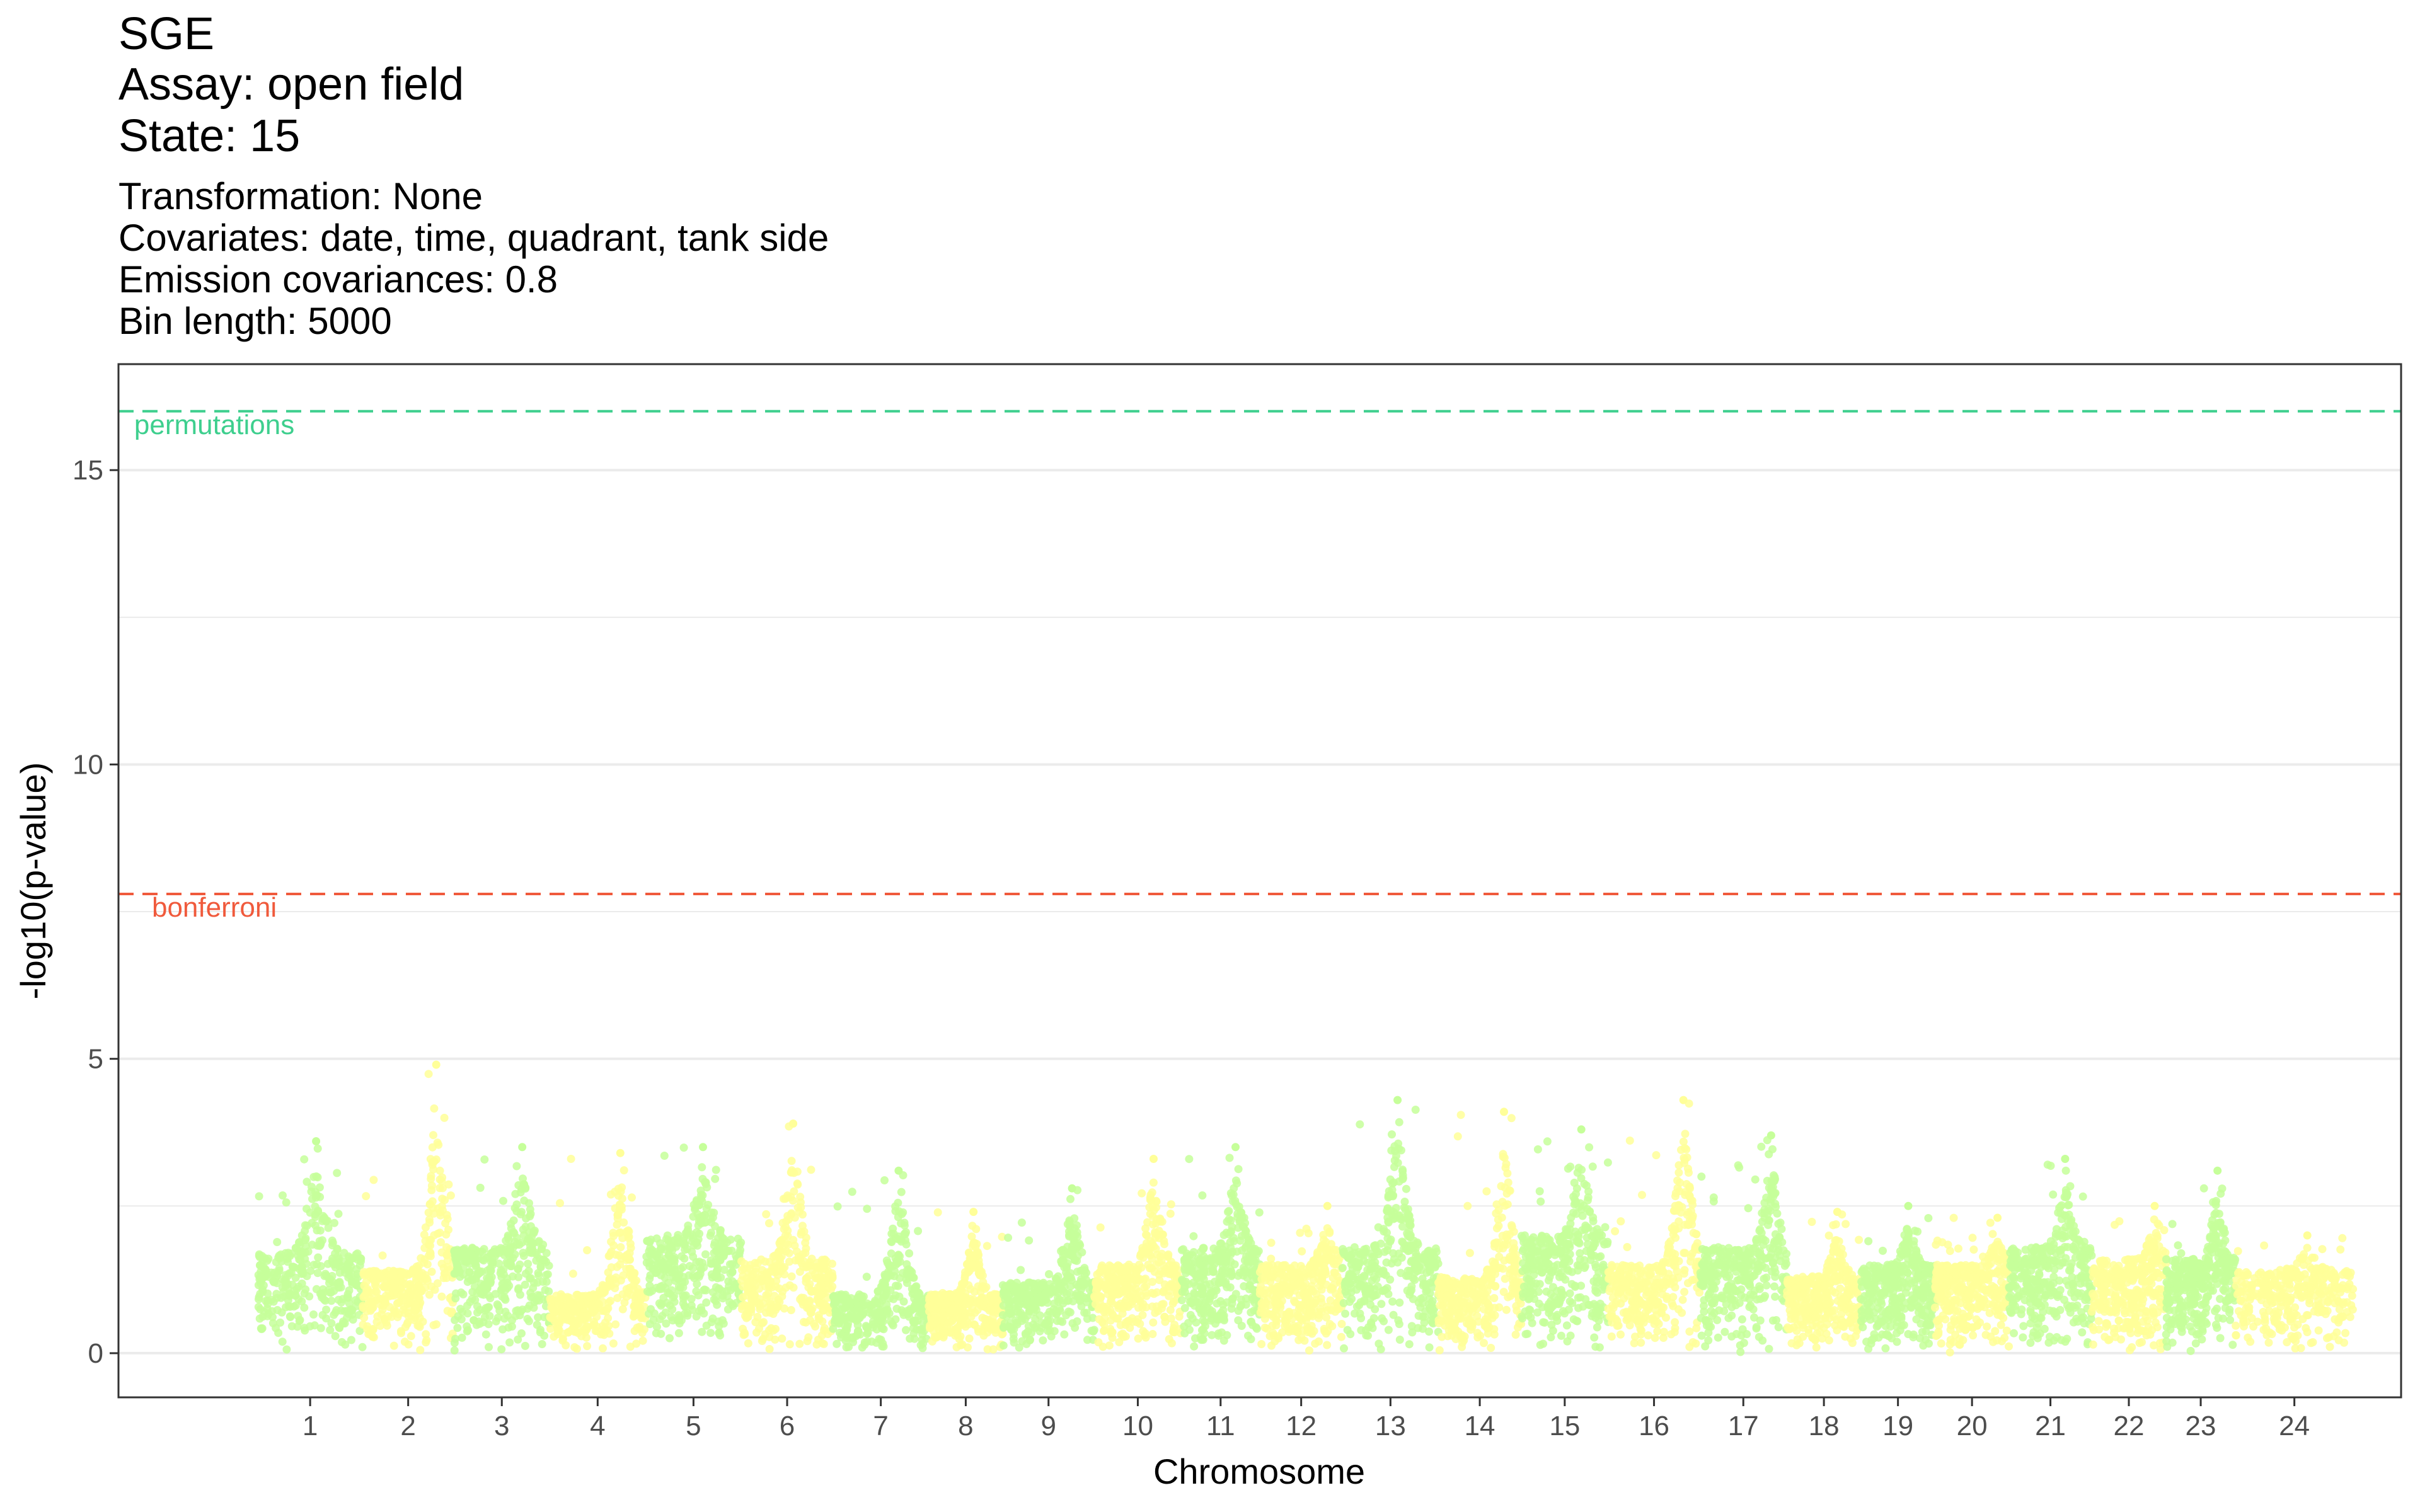 This screenshot has width=2420, height=1512. I want to click on chromosome-5-points, so click(694, 1243).